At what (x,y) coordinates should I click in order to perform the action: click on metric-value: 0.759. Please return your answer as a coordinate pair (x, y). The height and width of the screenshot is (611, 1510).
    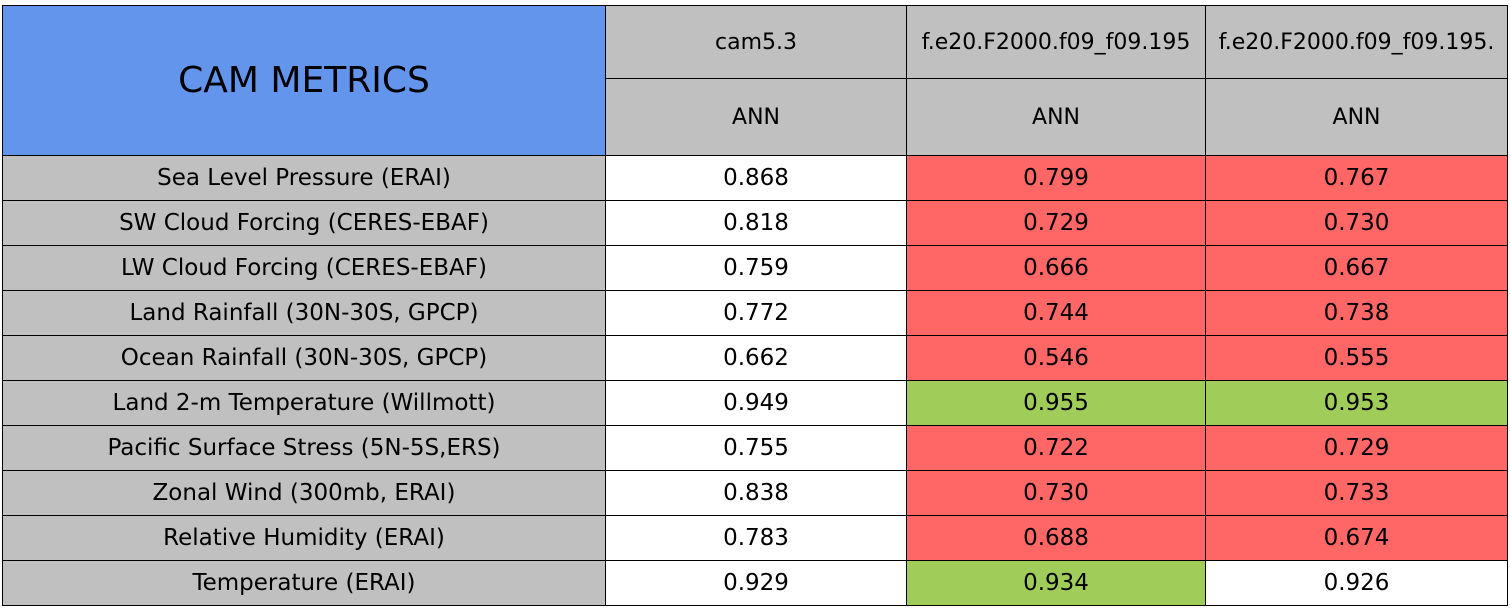
    Looking at the image, I should click on (756, 268).